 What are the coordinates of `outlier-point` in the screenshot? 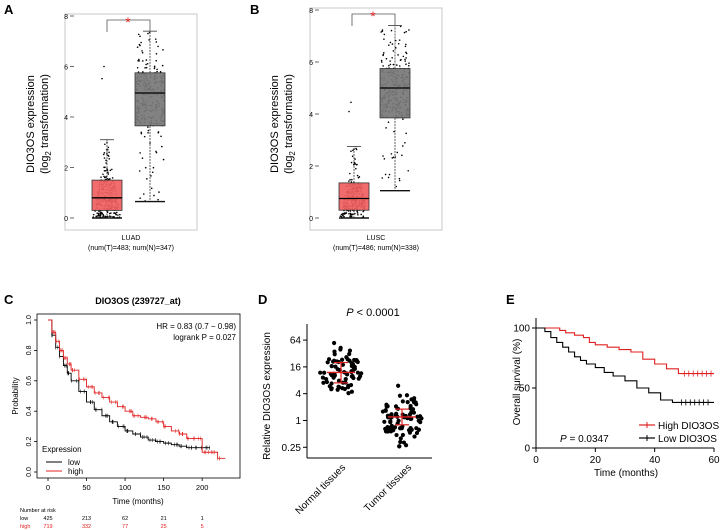 It's located at (102, 78).